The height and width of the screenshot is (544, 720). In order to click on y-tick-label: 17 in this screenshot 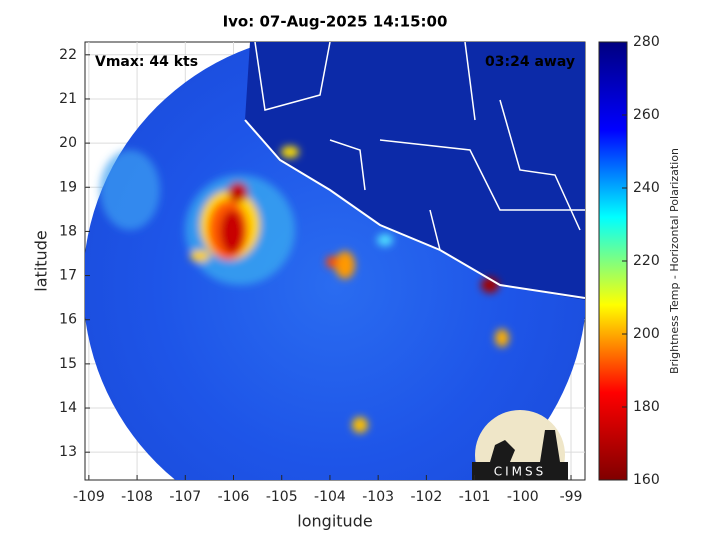, I will do `click(68, 276)`.